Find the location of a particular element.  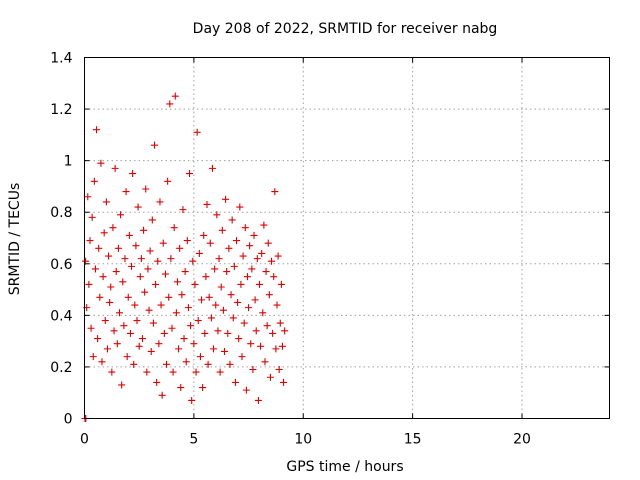

y-tick-label: 0.2 is located at coordinates (61, 368).